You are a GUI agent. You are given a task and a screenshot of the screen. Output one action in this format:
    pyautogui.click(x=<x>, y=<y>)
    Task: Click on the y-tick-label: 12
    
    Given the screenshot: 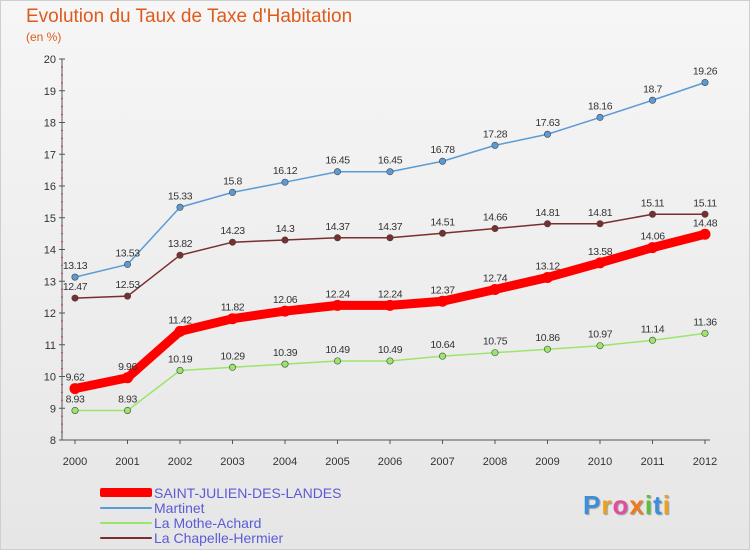 What is the action you would take?
    pyautogui.click(x=50, y=314)
    